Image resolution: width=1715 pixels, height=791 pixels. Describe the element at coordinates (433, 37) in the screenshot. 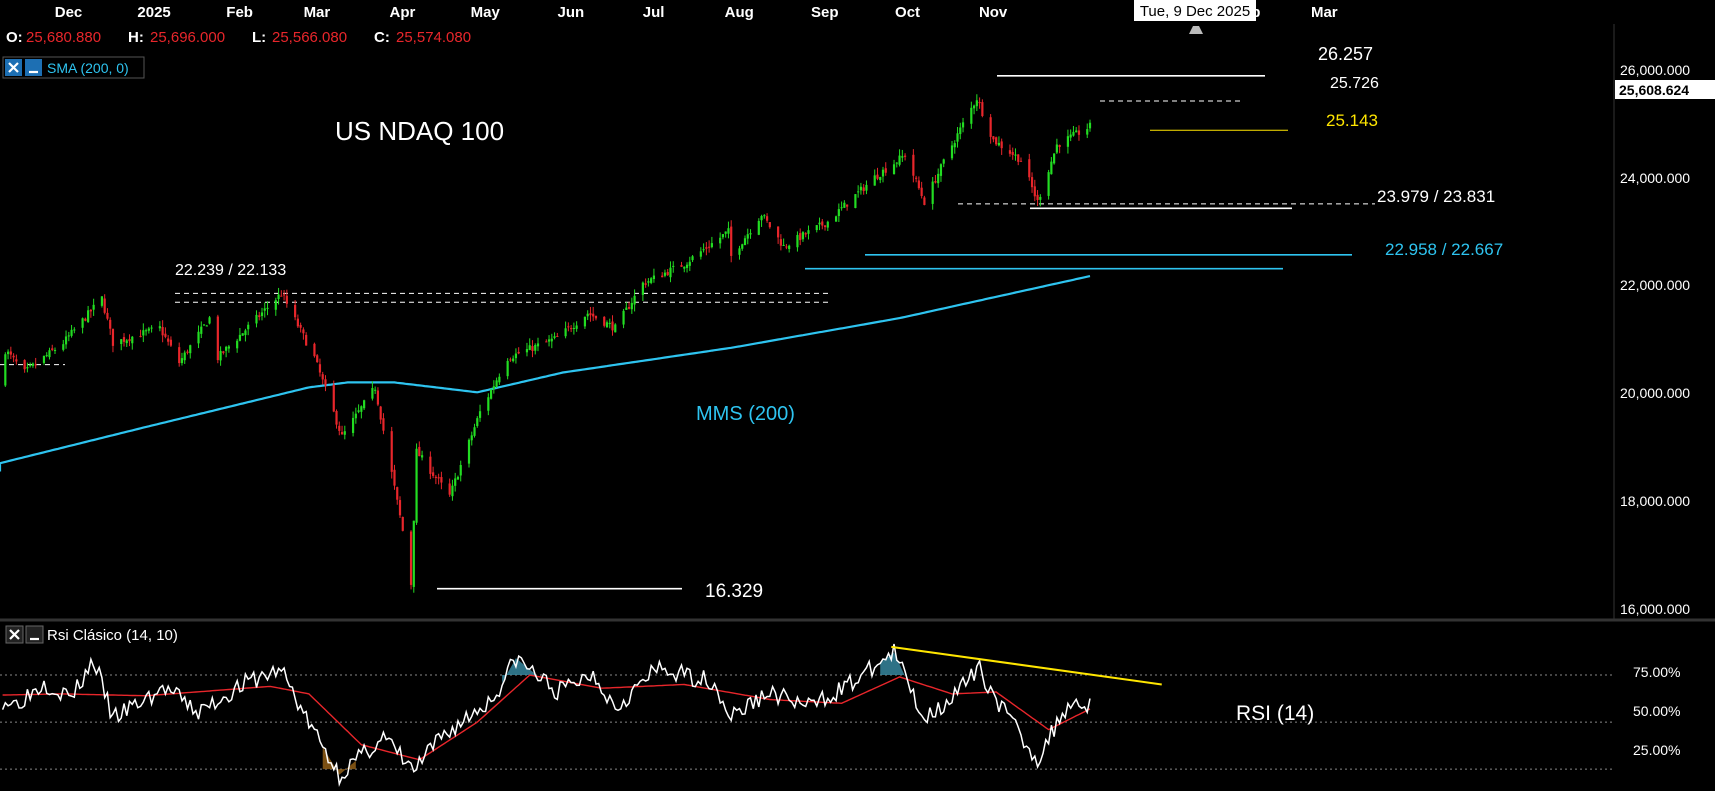

I see `close-value: 25,574.080` at that location.